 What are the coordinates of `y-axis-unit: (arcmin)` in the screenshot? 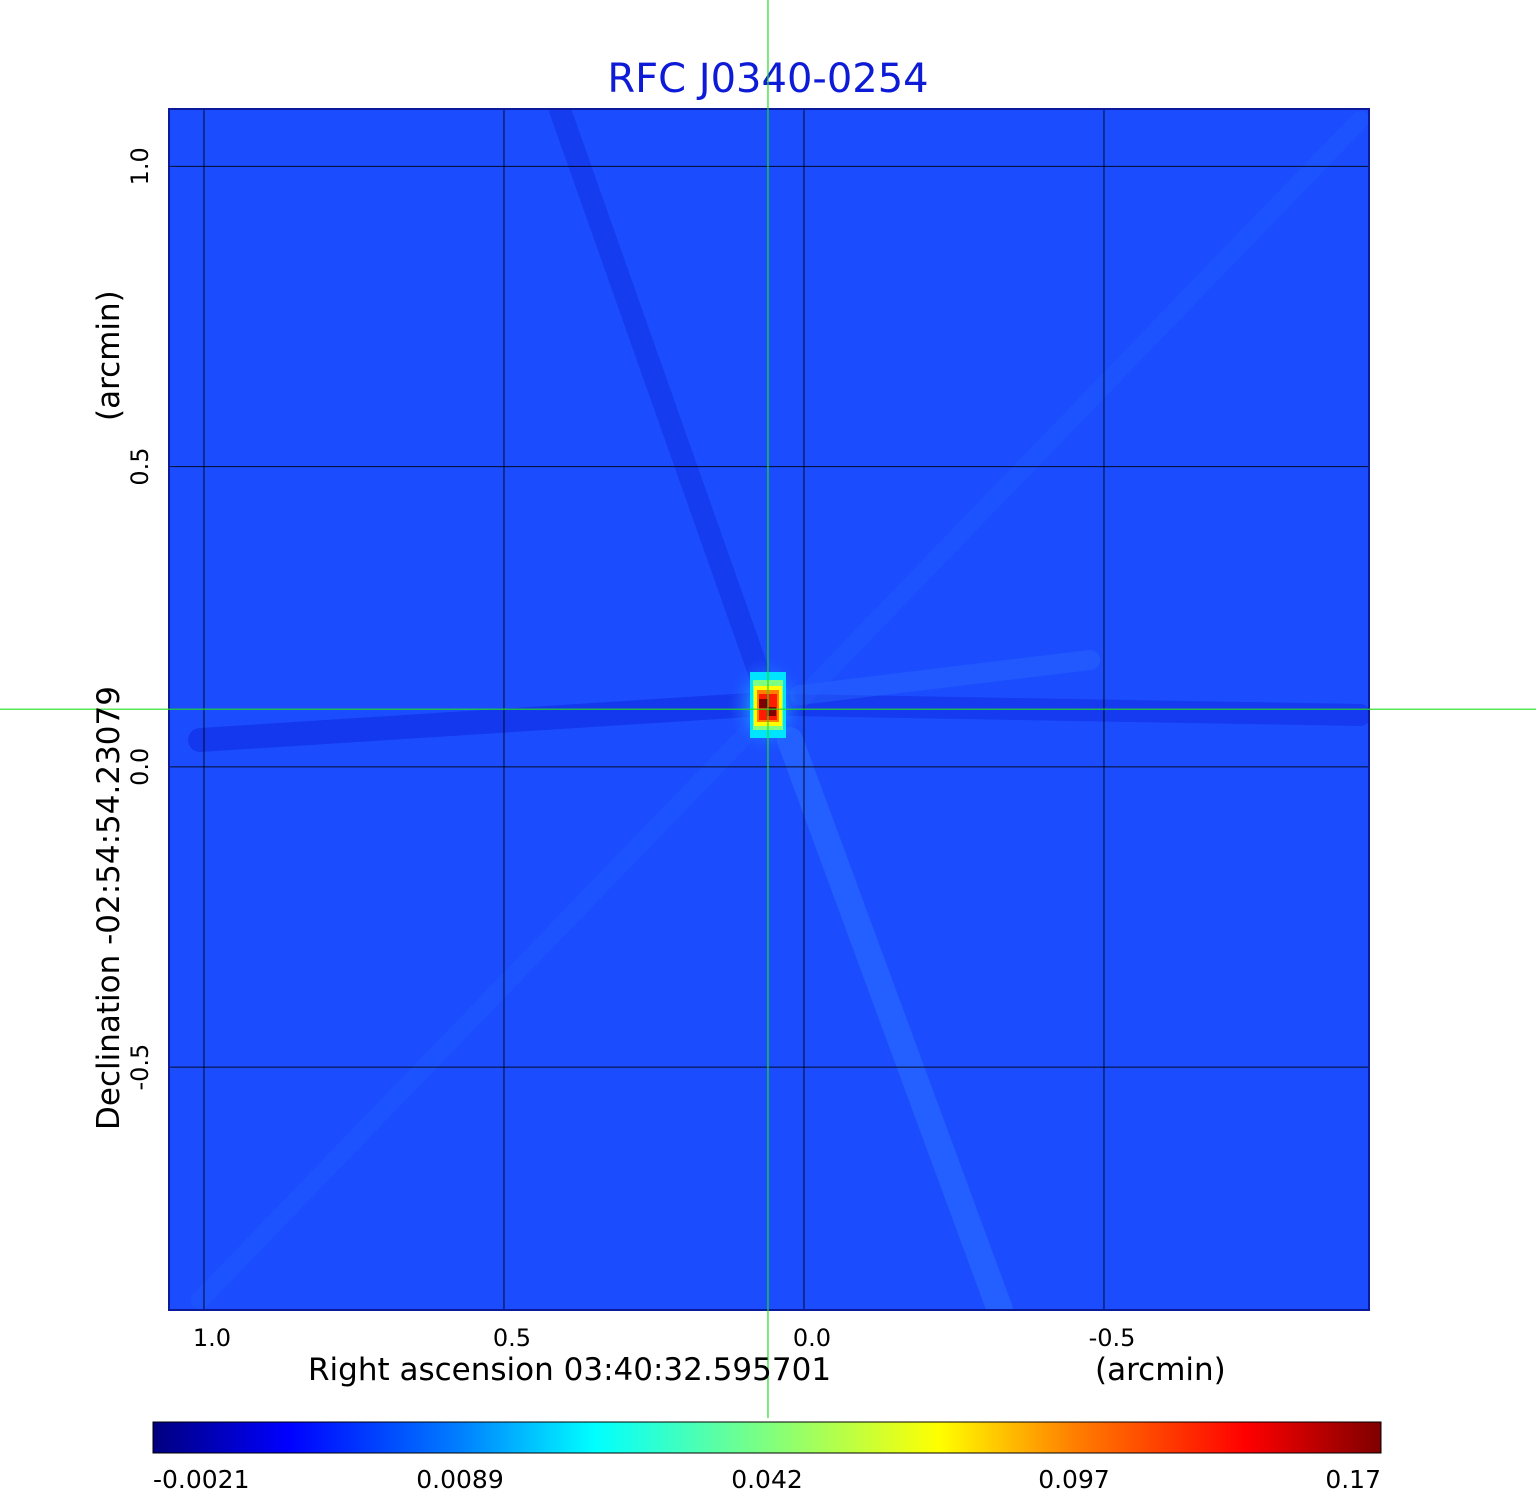 It's located at (109, 355).